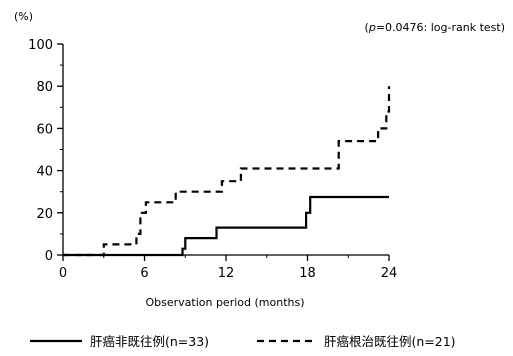 This screenshot has height=356, width=513. I want to click on annotation-open: (, so click(367, 27).